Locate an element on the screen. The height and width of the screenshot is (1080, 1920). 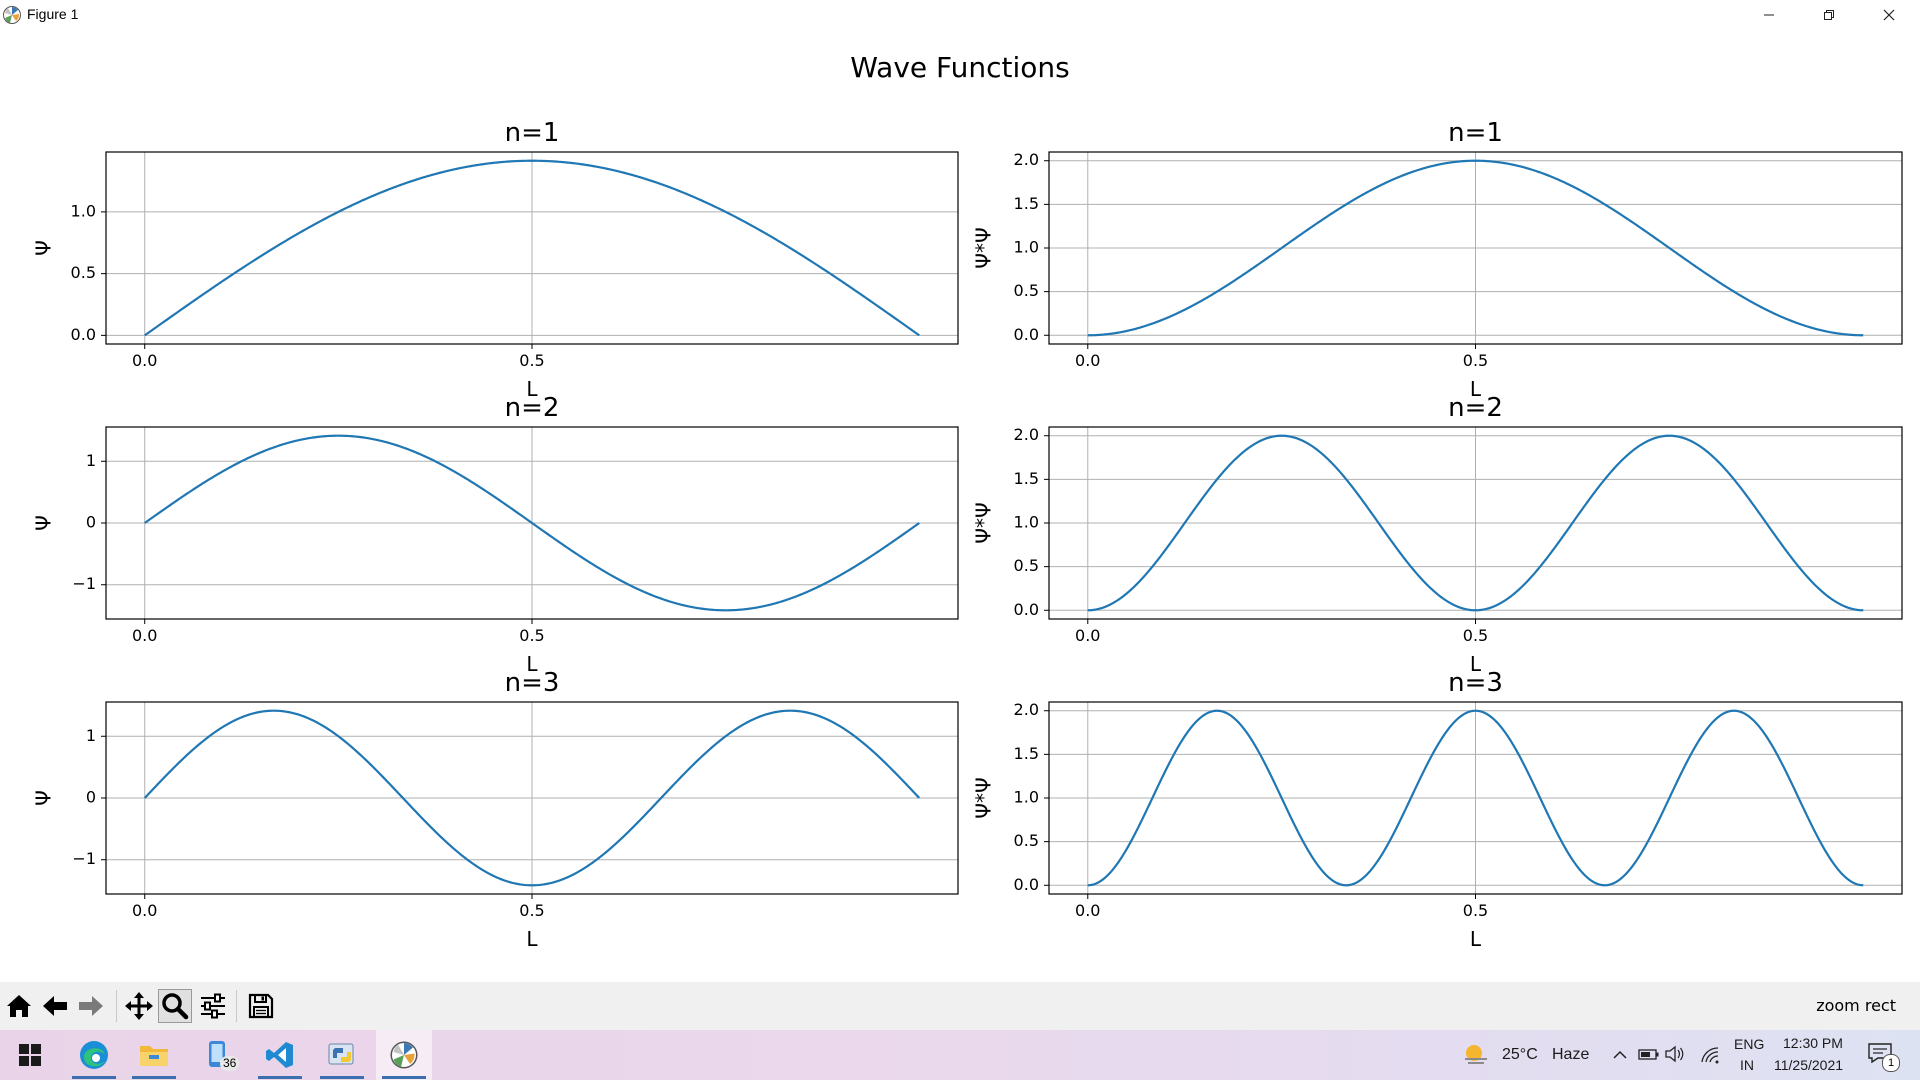
toolbar-status-message: zoom rect is located at coordinates (1856, 1005).